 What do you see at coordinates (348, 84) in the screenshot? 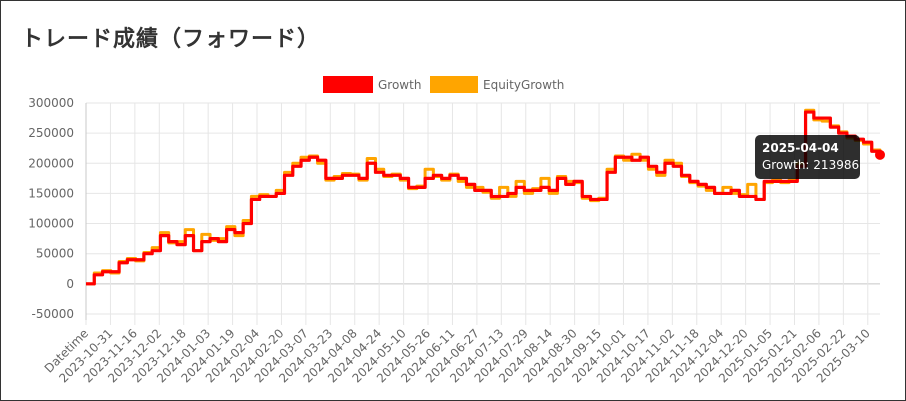
I see `legend-swatch-growth` at bounding box center [348, 84].